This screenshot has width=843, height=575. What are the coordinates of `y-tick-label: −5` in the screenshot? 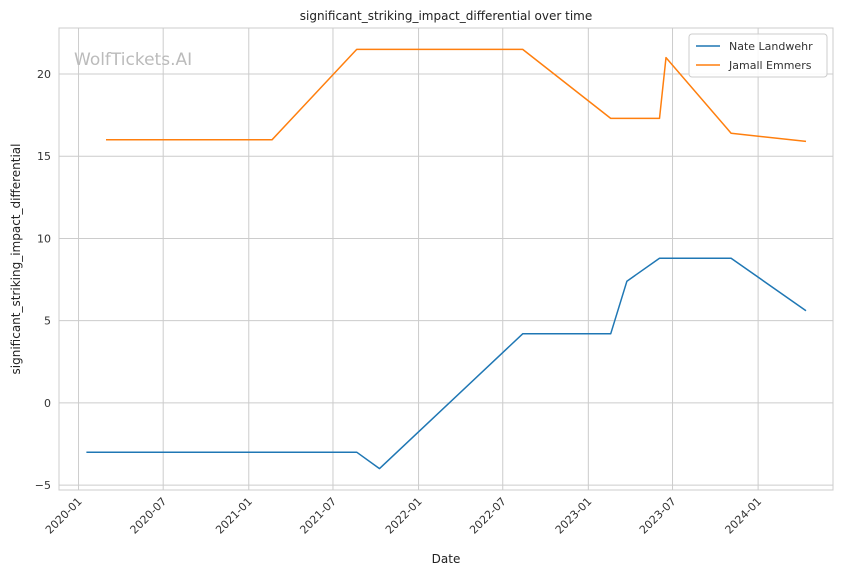 It's located at (43, 485).